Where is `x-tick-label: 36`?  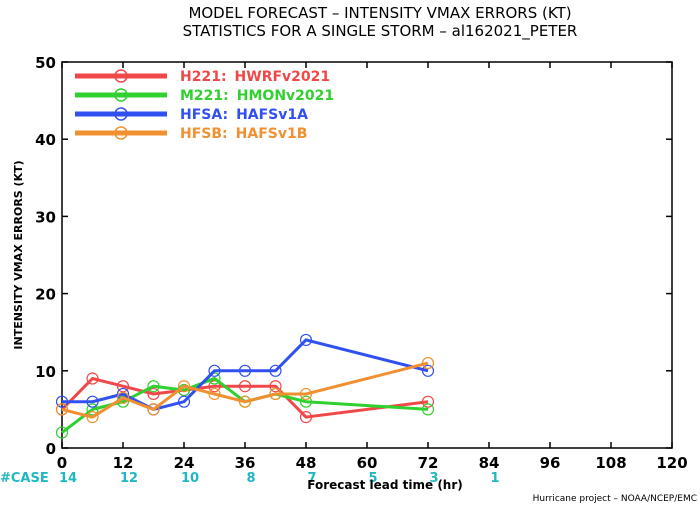 x-tick-label: 36 is located at coordinates (245, 463).